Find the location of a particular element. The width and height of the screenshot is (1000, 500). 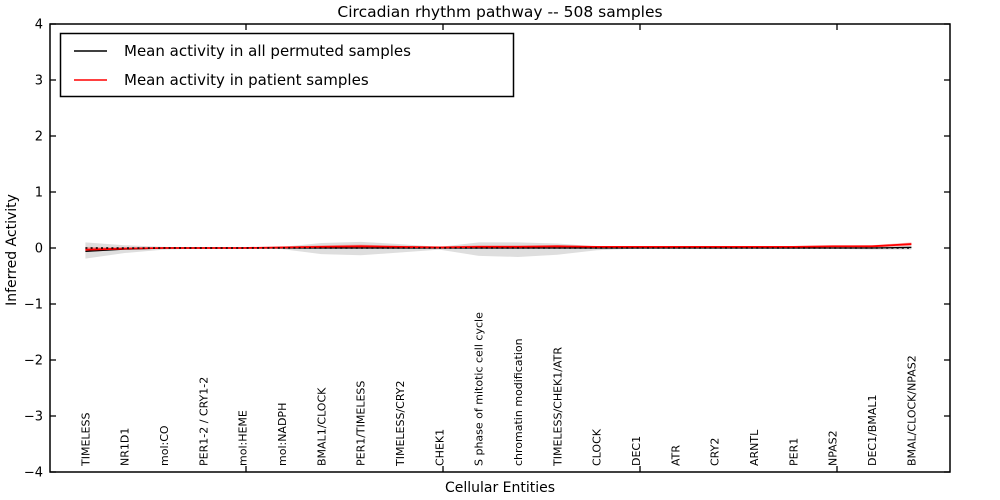

x-category-label: TIMELESS/CHEK1/ATR is located at coordinates (557, 407).